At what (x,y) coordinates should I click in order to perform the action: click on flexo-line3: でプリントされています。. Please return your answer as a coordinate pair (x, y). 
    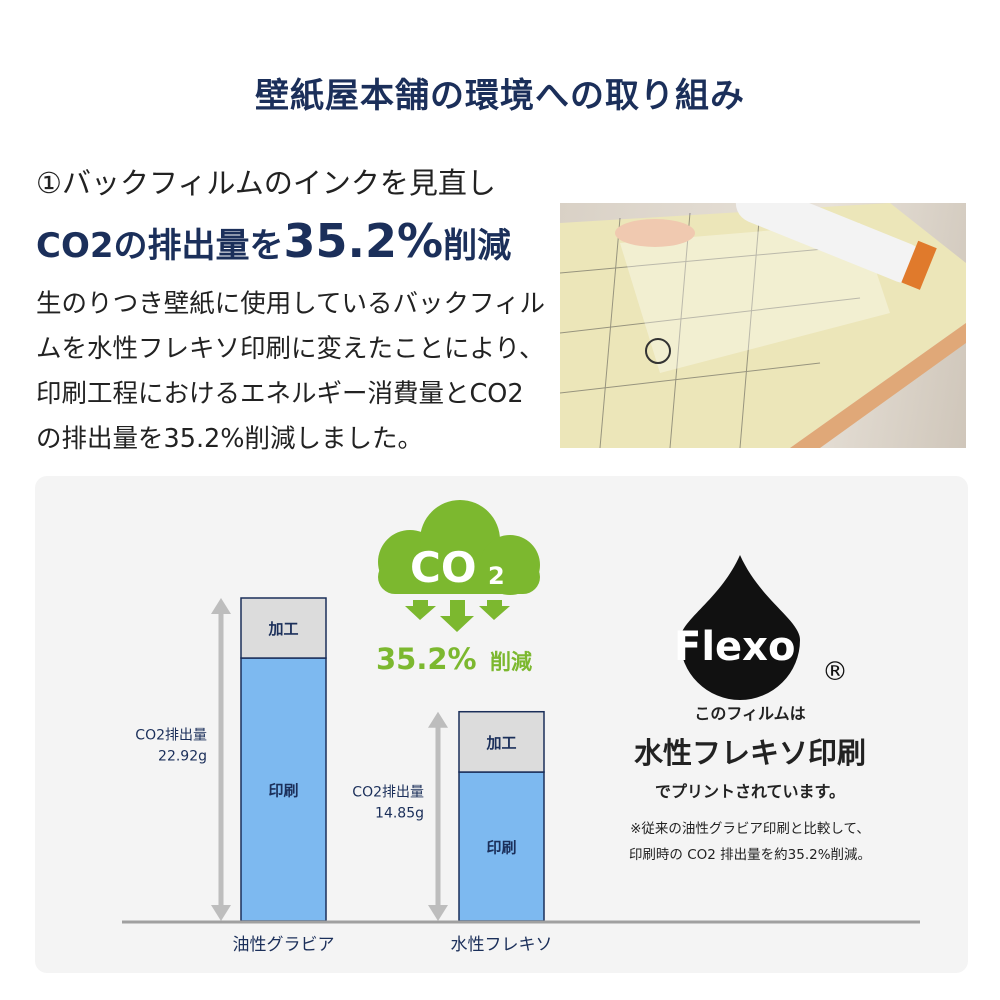
    Looking at the image, I should click on (750, 791).